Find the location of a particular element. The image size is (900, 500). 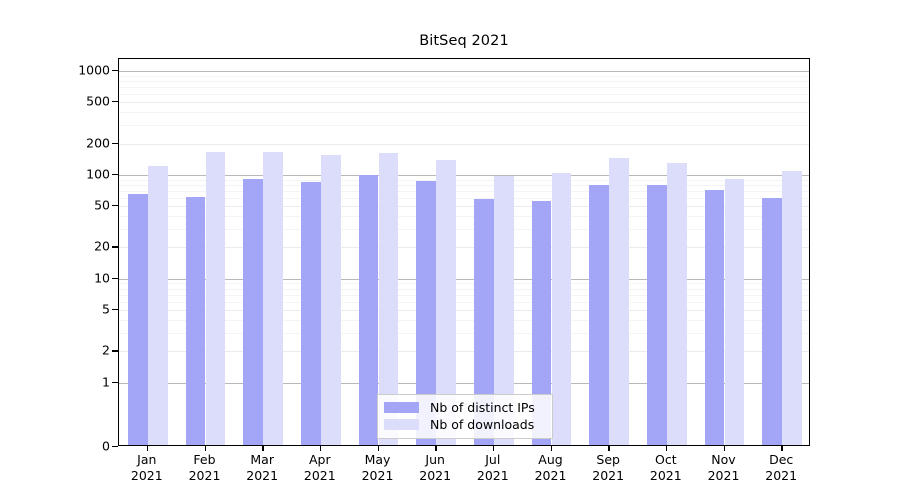

x-tick-month: Sep is located at coordinates (608, 459).